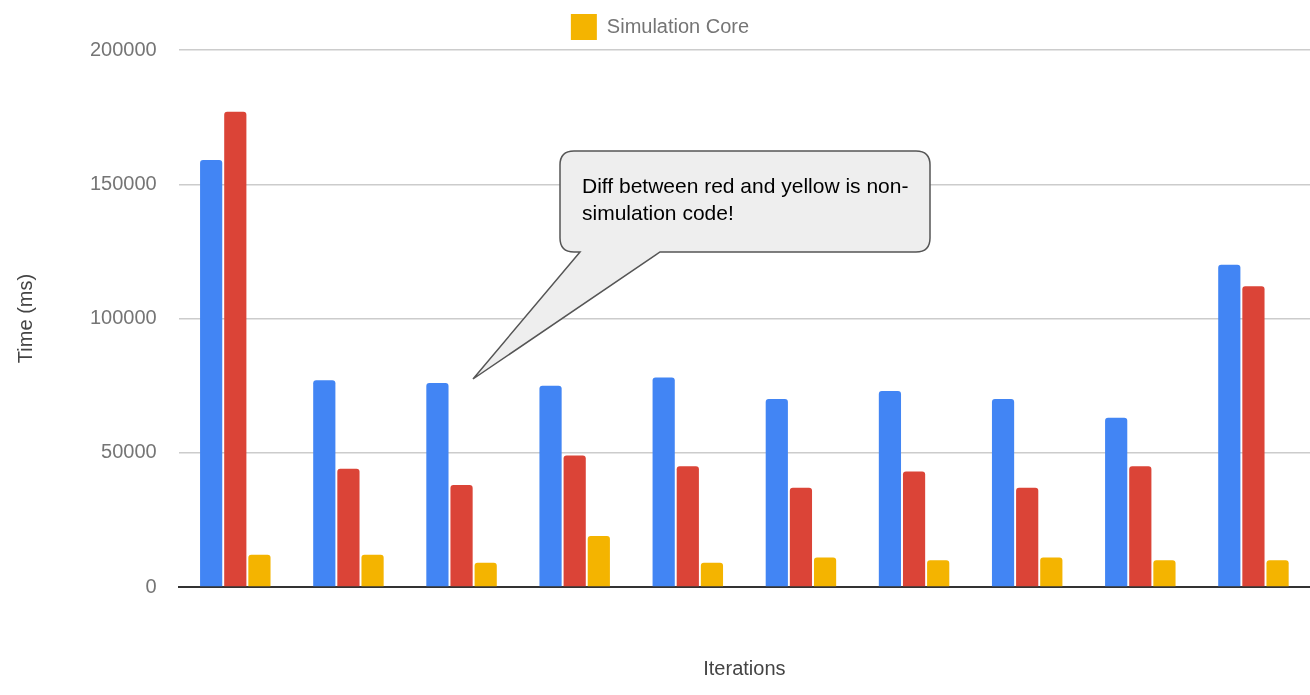 This screenshot has height=695, width=1310. What do you see at coordinates (123, 48) in the screenshot?
I see `y-tick-label: 200000` at bounding box center [123, 48].